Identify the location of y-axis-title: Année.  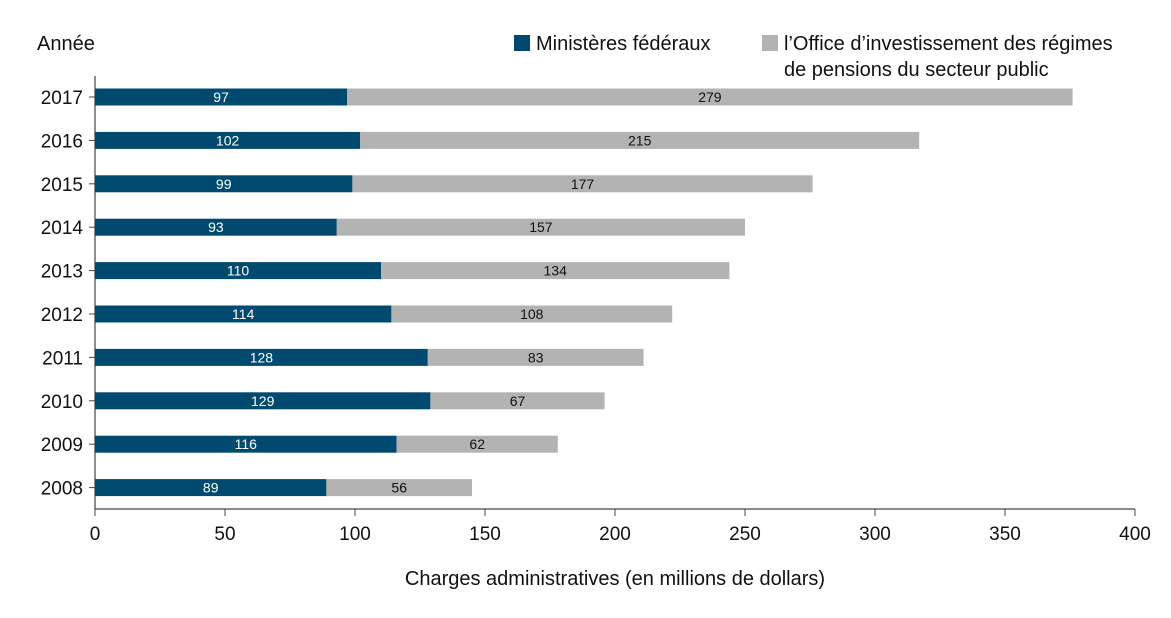
(66, 44).